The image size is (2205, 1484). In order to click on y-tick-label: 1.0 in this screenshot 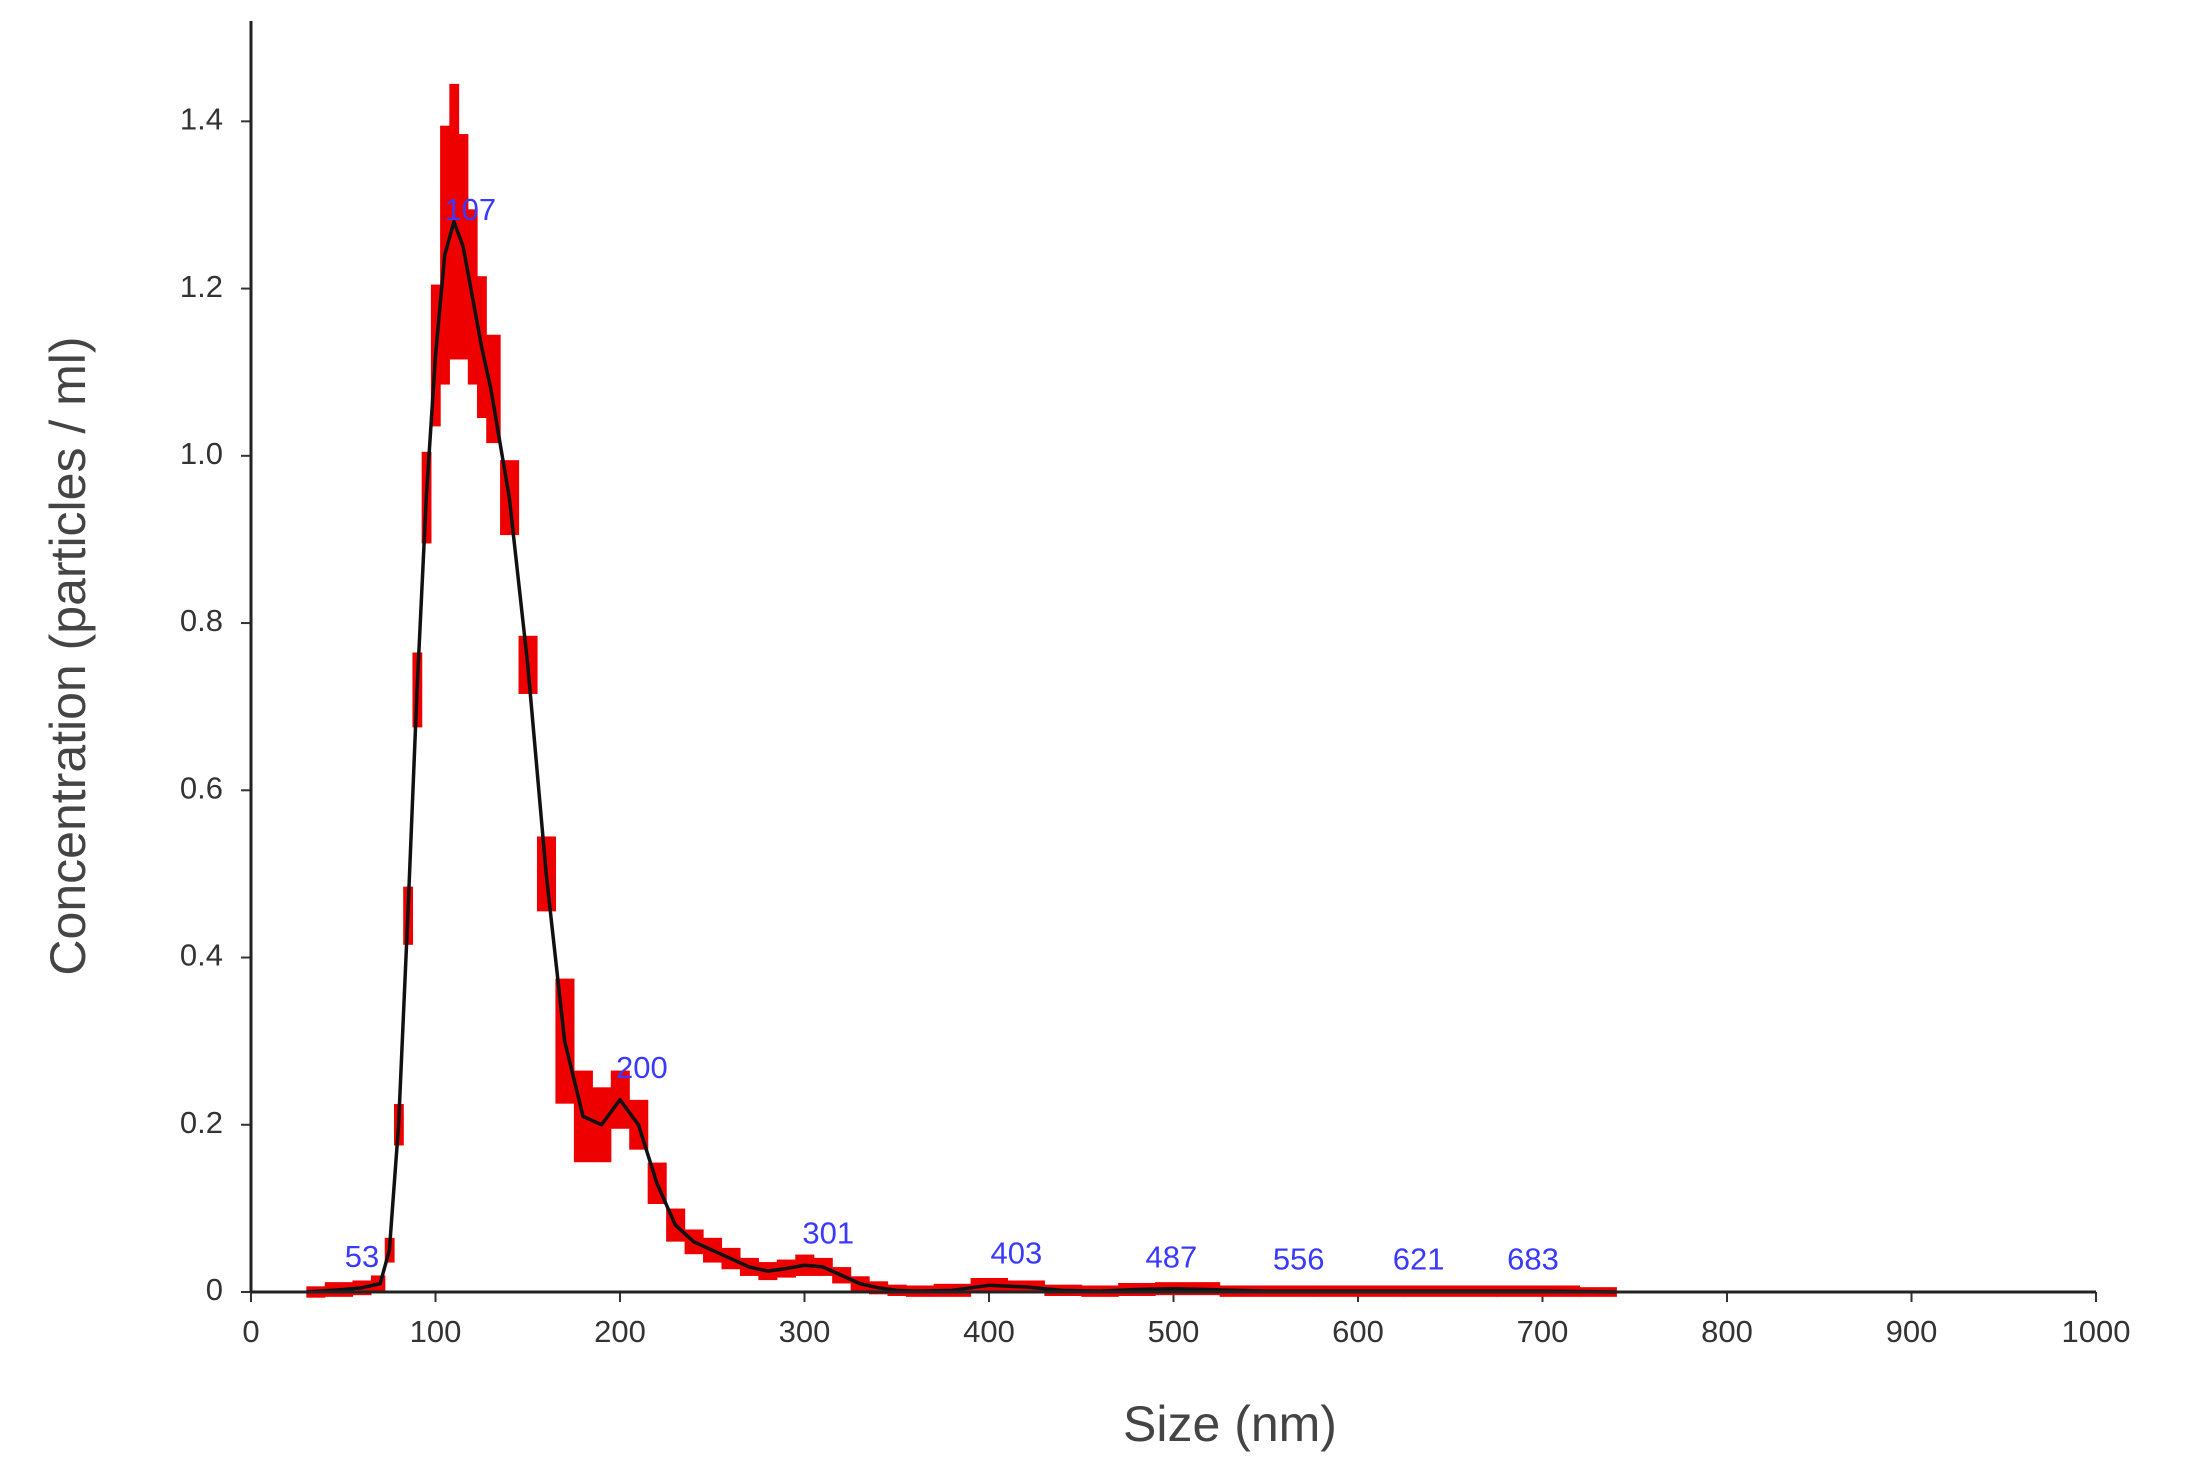, I will do `click(201, 453)`.